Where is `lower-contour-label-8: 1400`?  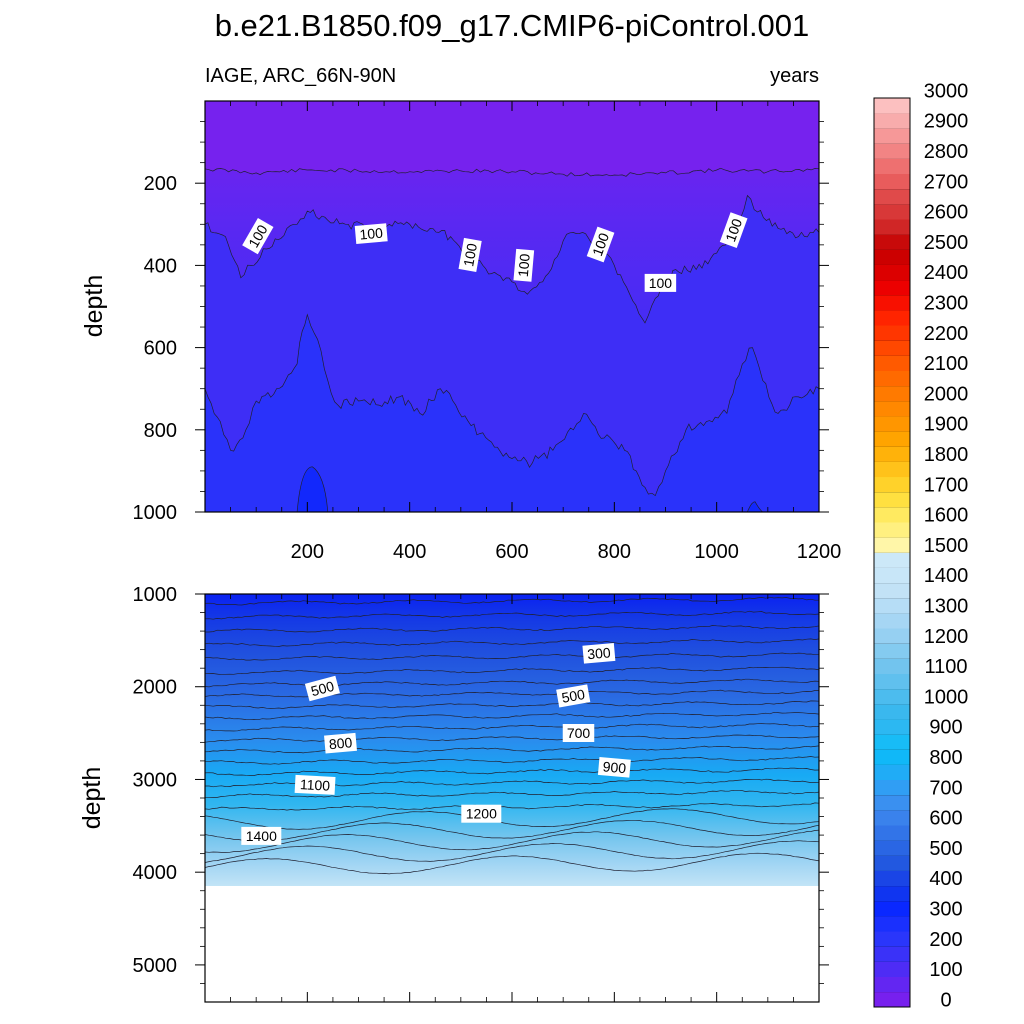
lower-contour-label-8: 1400 is located at coordinates (261, 835).